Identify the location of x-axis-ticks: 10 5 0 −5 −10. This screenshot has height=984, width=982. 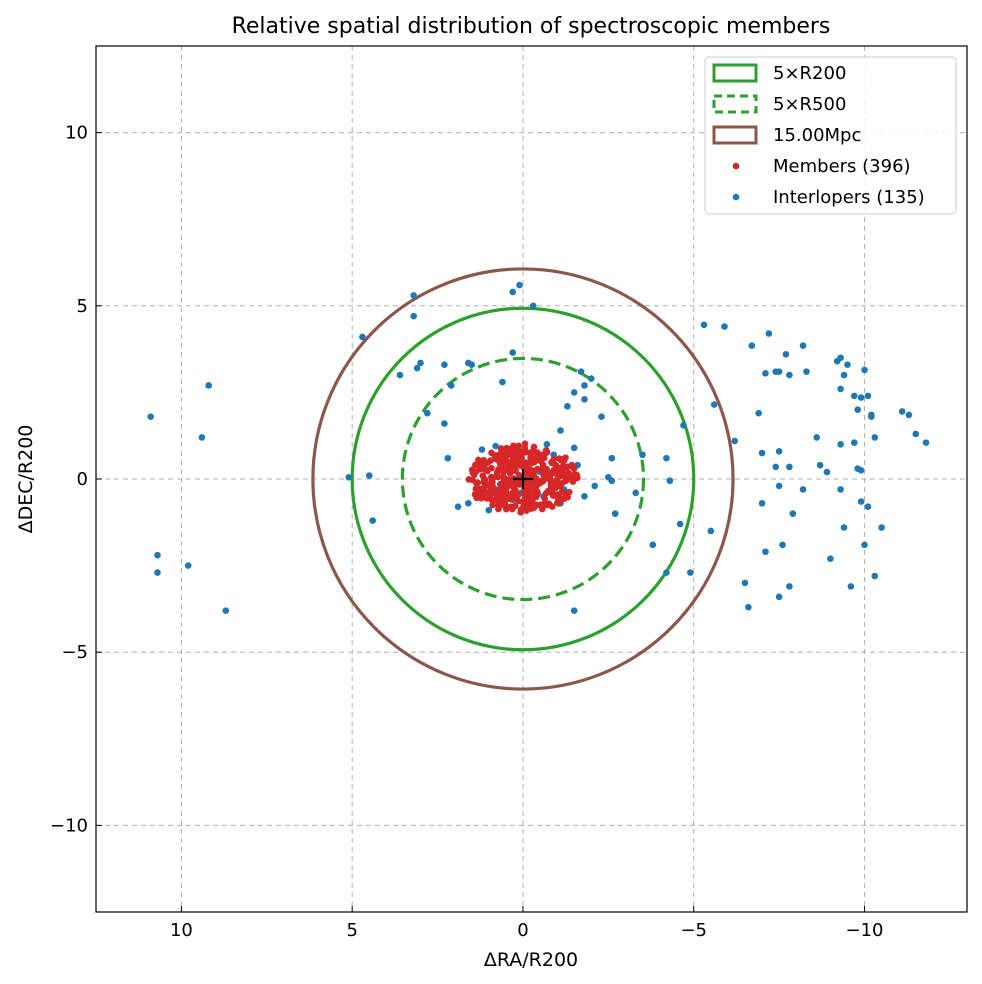
(527, 923).